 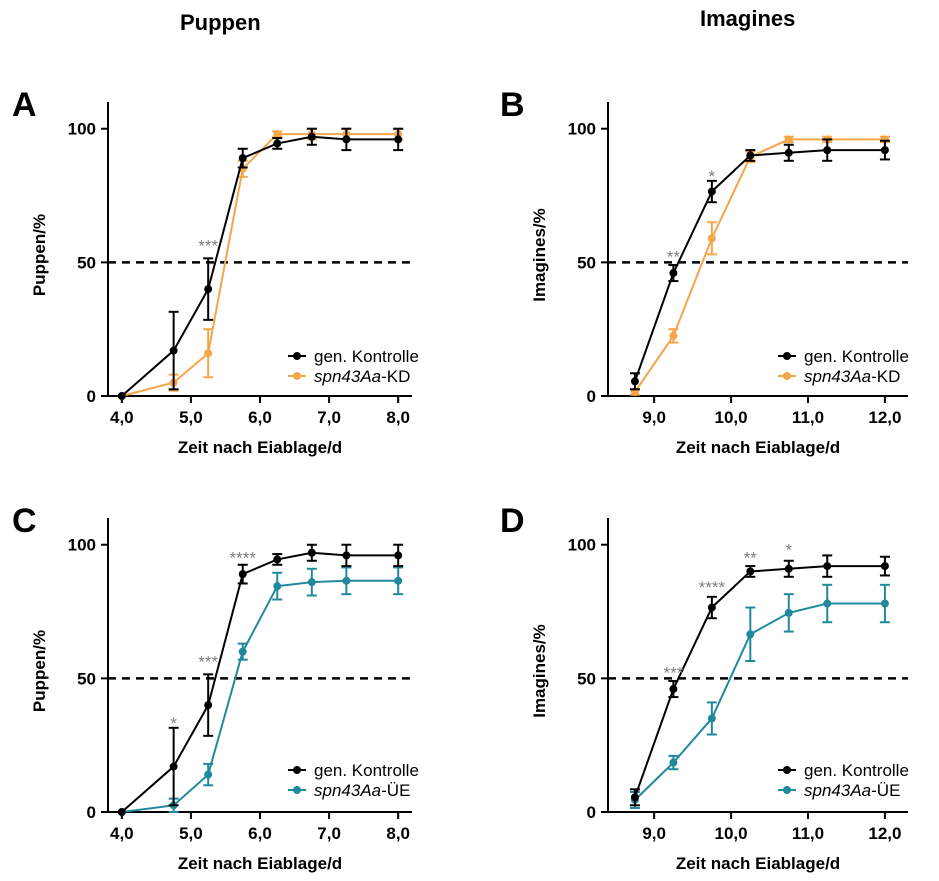 I want to click on panel-d-significance-marker: ****, so click(x=712, y=587).